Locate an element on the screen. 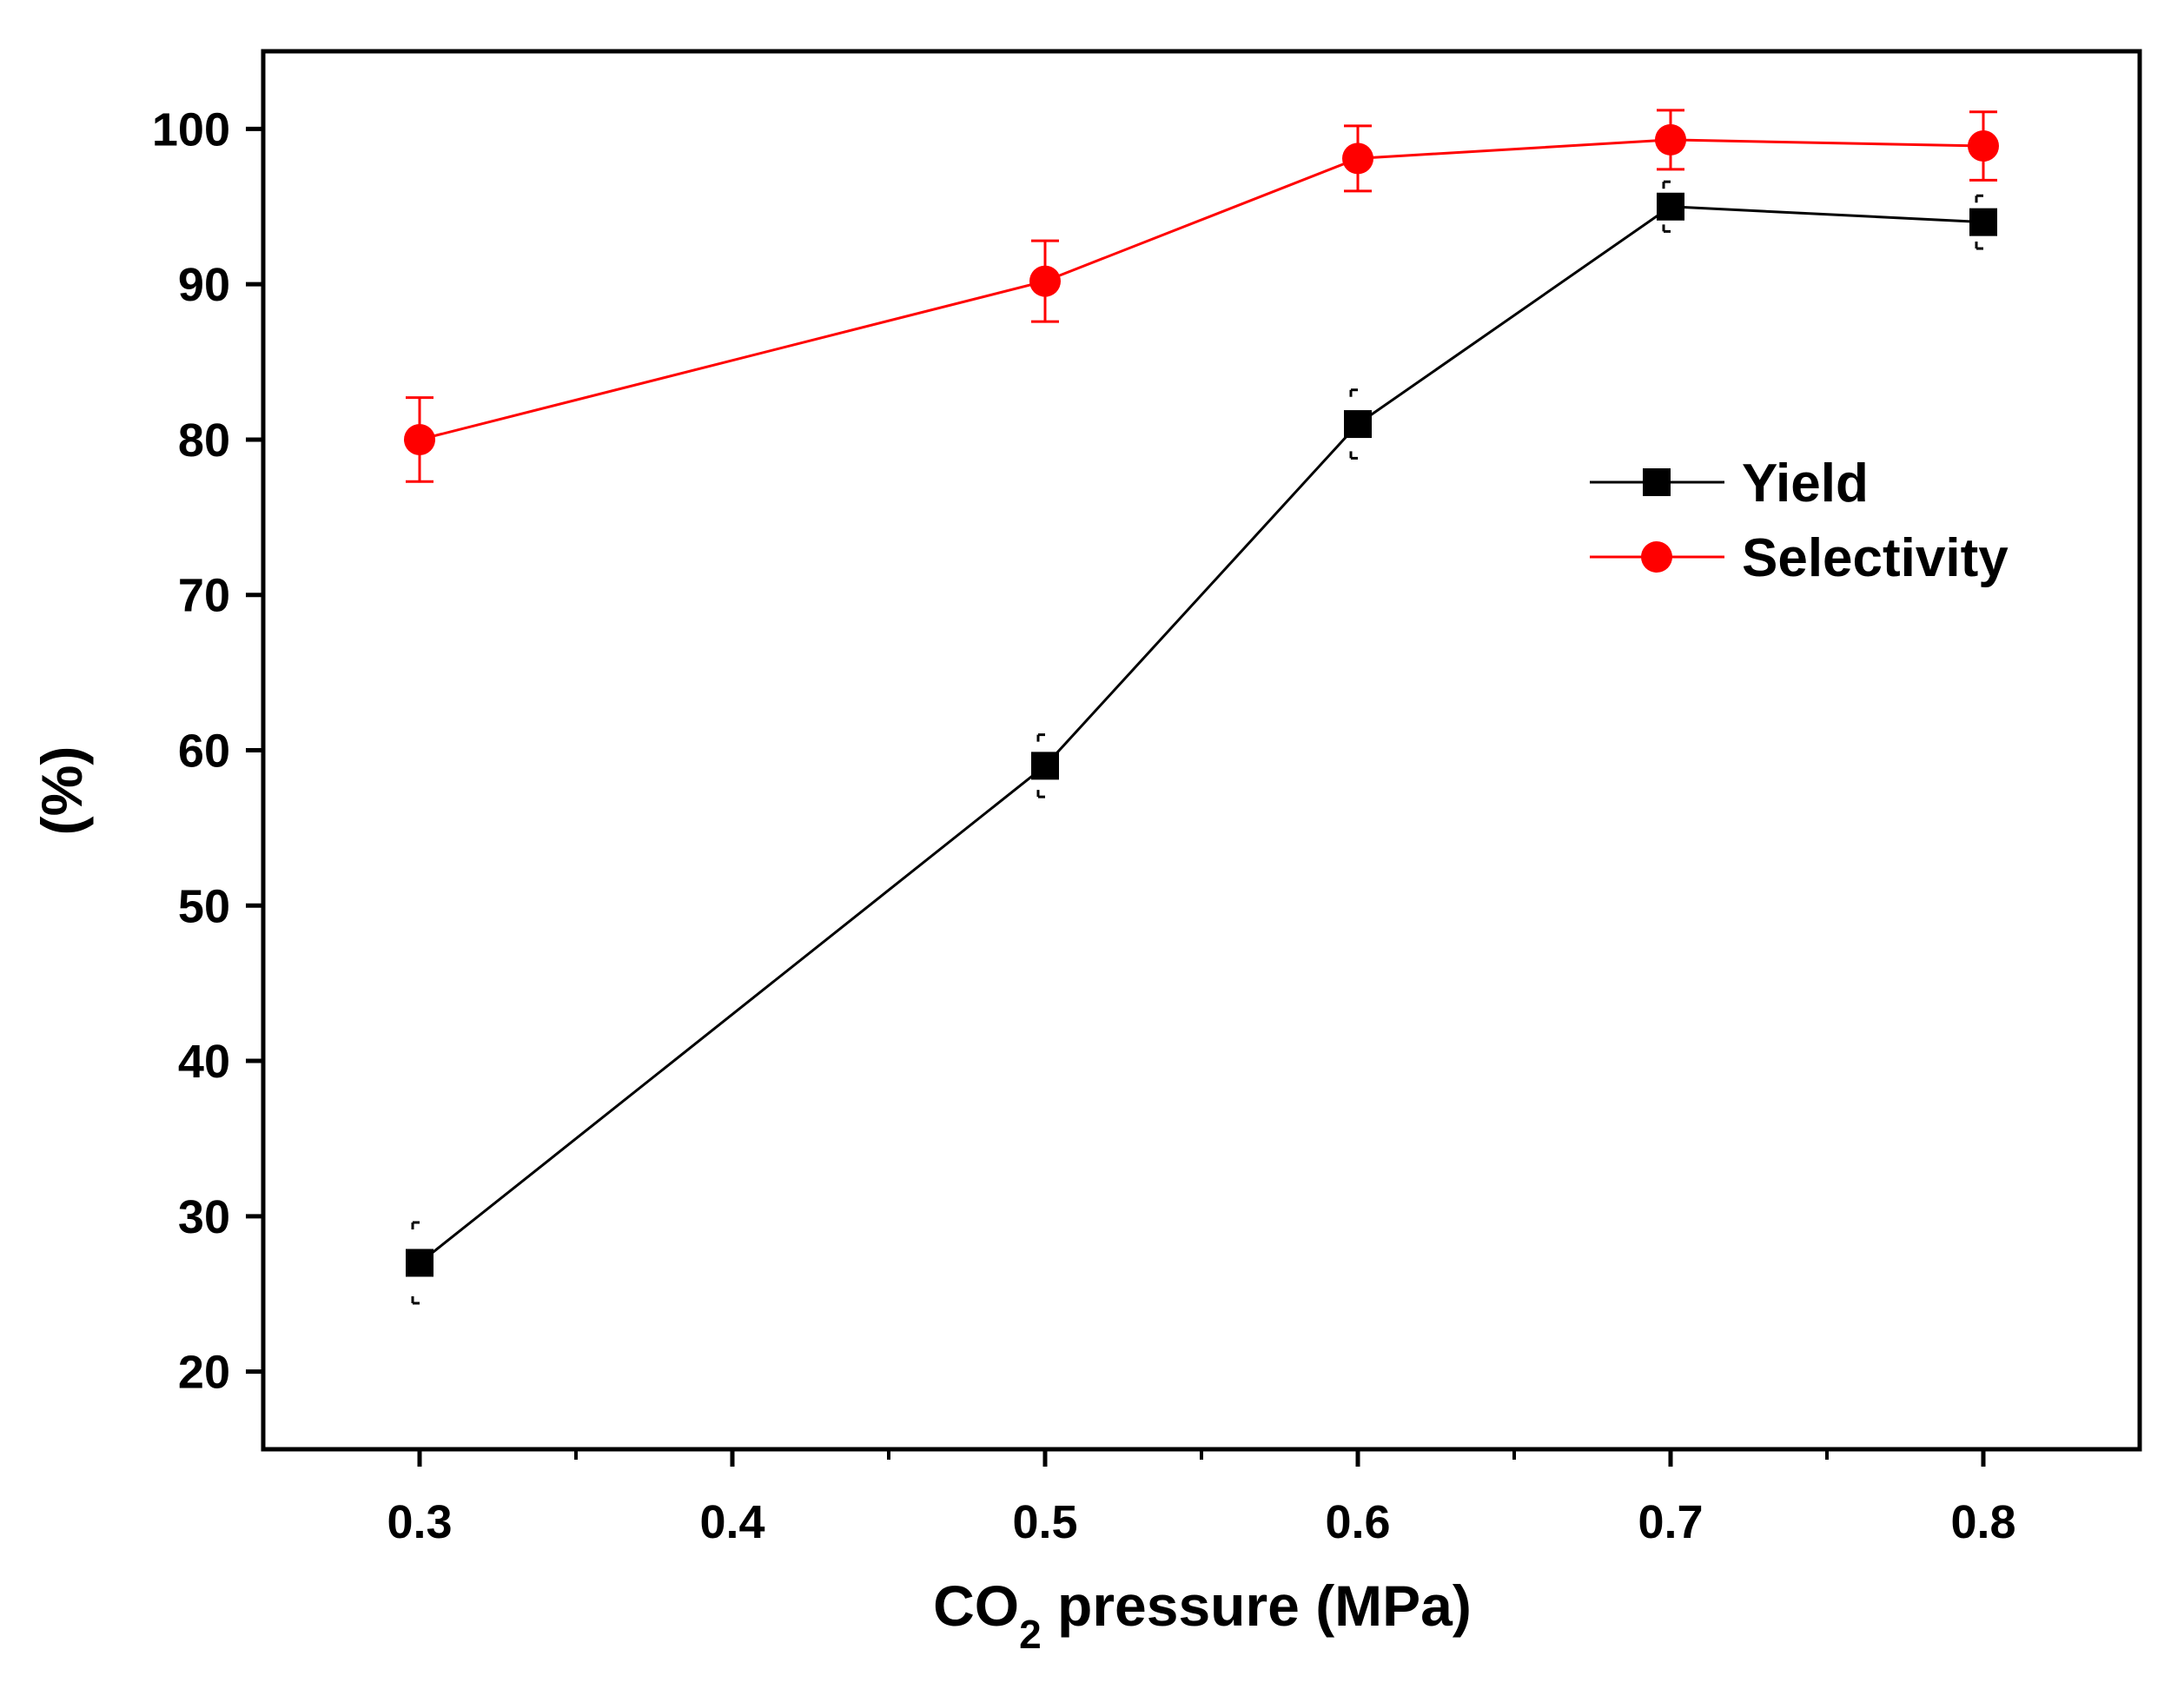 This screenshot has width=2184, height=1696. y-tick-label: 80 is located at coordinates (204, 440).